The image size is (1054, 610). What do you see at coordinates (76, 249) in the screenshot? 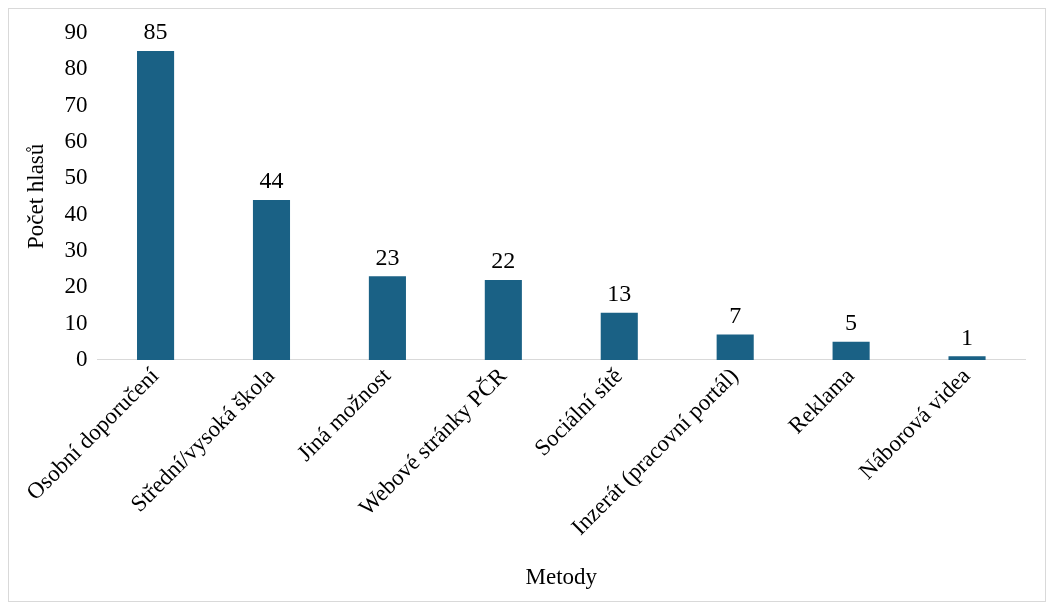
I see `y-tick-label: 30` at bounding box center [76, 249].